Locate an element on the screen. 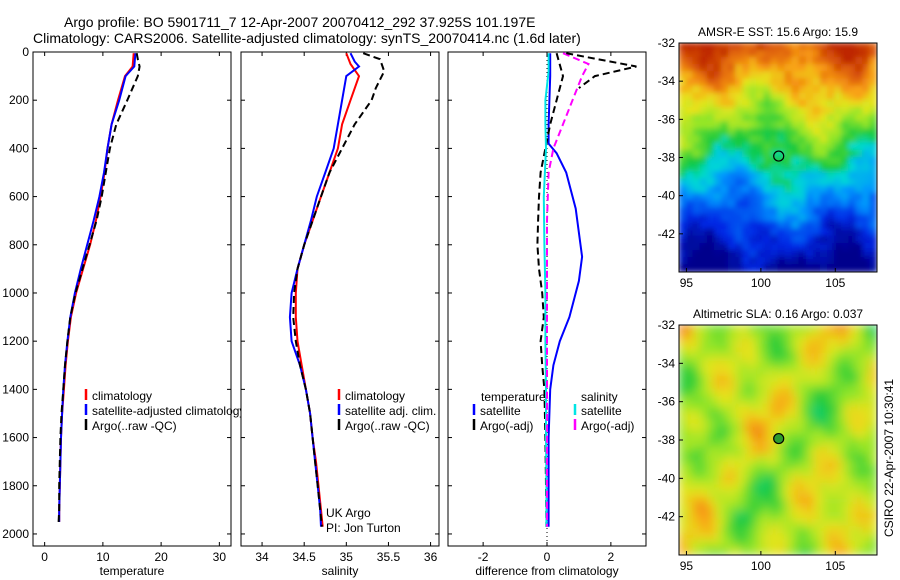 The image size is (900, 580). sst_map-ytick-label: -42 is located at coordinates (667, 234).